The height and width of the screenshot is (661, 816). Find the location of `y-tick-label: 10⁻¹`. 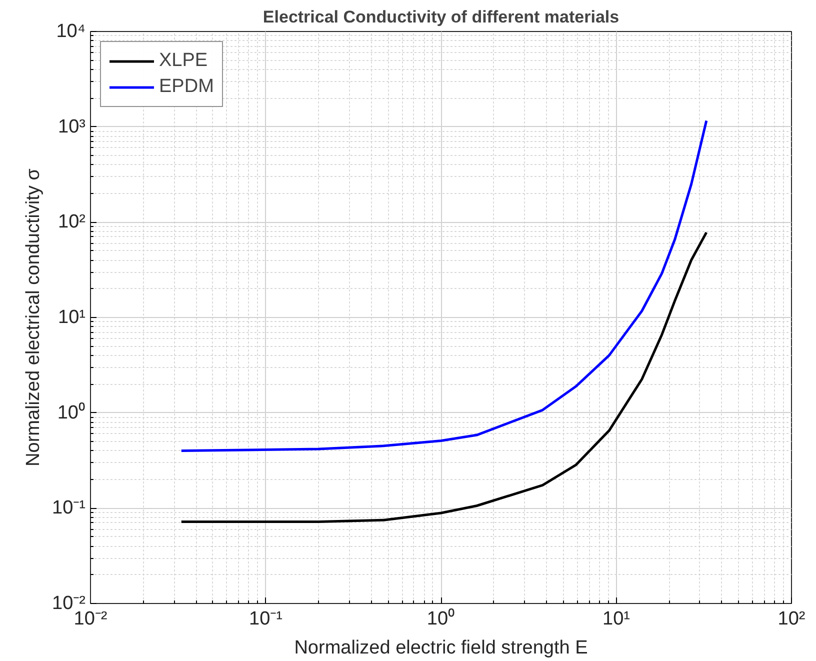

y-tick-label: 10⁻¹ is located at coordinates (69, 508).